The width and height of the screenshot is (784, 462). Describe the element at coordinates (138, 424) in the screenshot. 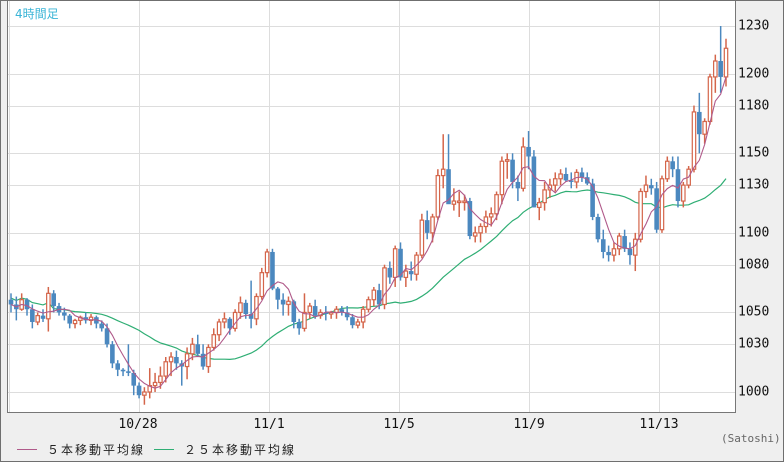

I see `x-axis-label: 10/28` at that location.